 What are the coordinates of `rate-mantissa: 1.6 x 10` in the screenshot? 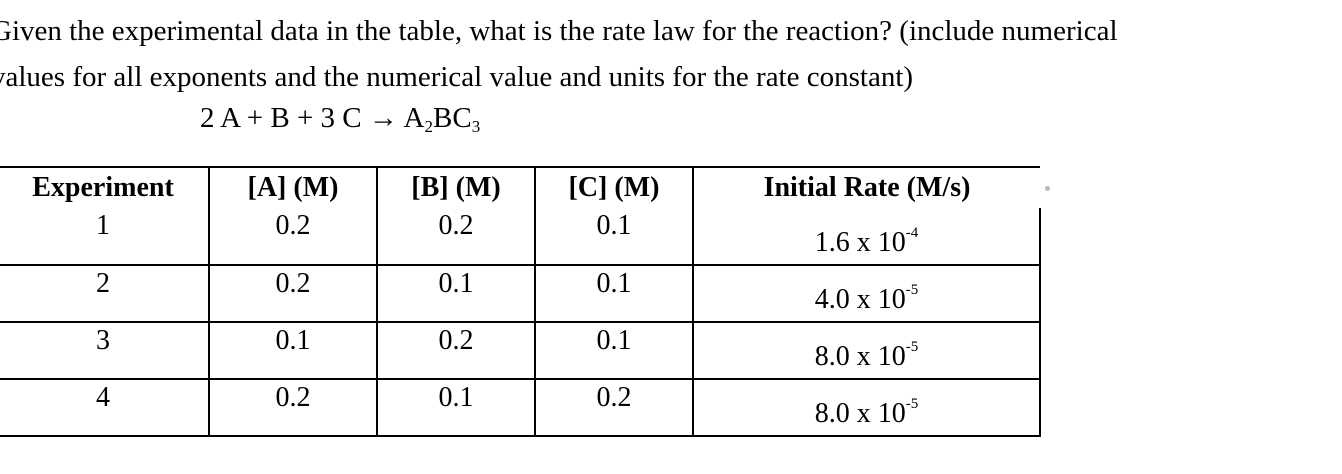 It's located at (860, 242).